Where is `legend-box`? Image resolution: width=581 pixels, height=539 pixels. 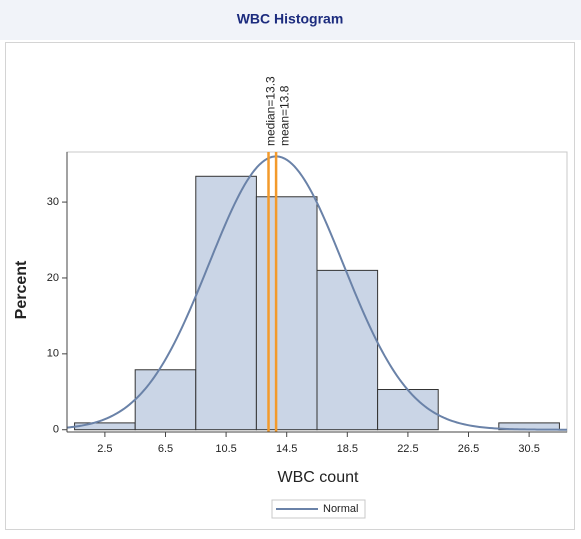 legend-box is located at coordinates (318, 509).